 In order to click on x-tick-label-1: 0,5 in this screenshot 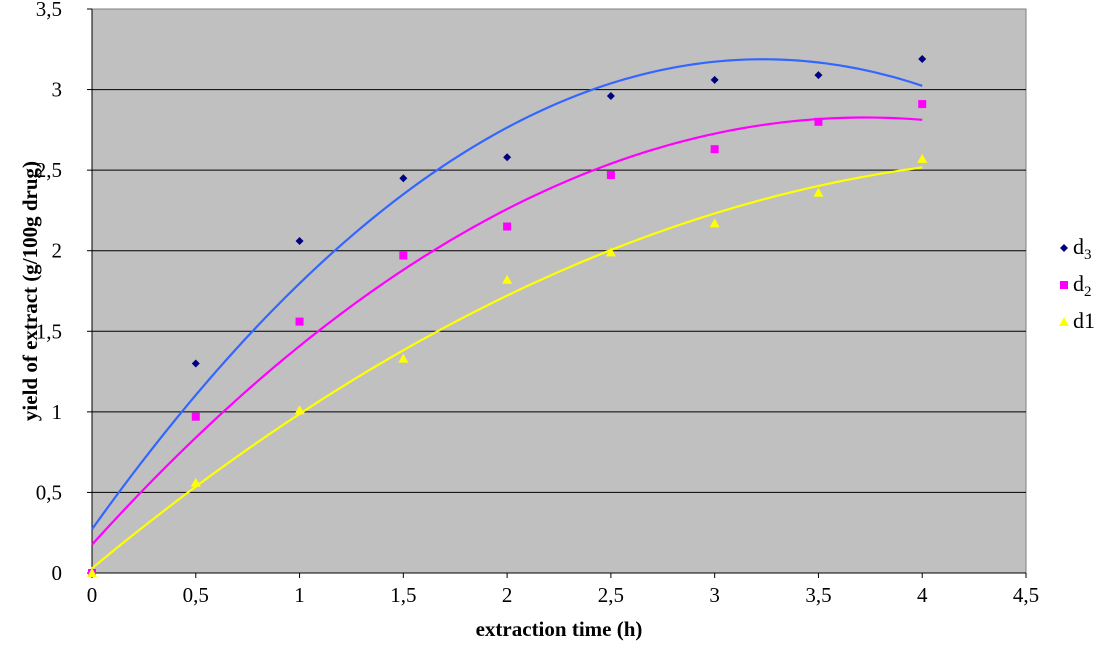, I will do `click(196, 595)`.